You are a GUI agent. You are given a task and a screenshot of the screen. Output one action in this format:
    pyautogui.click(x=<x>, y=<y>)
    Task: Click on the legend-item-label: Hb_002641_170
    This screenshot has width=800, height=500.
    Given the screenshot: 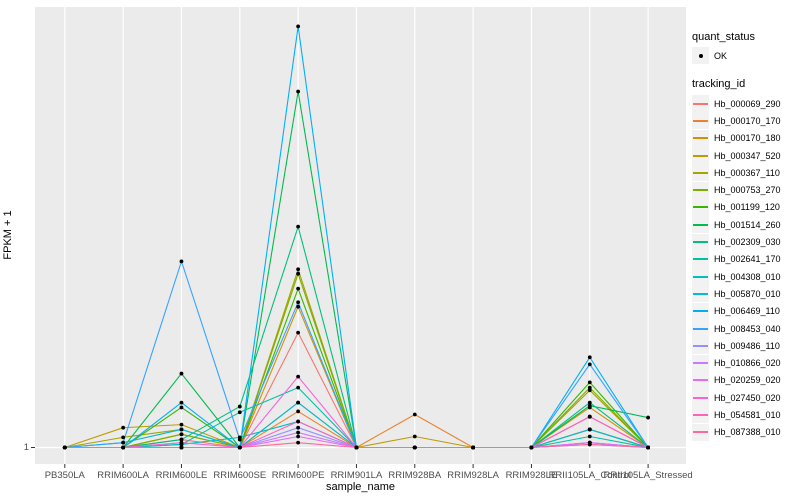 What is the action you would take?
    pyautogui.click(x=747, y=259)
    